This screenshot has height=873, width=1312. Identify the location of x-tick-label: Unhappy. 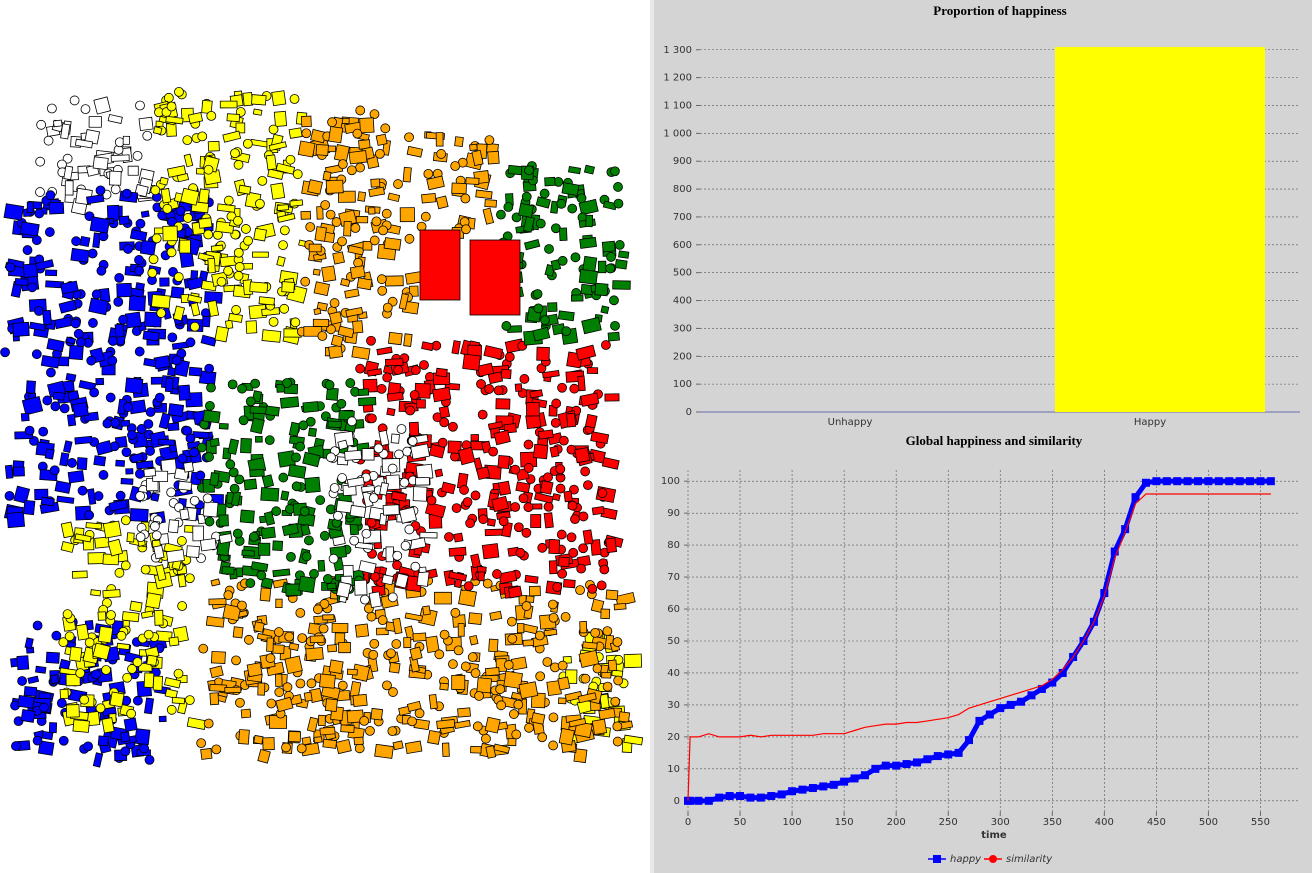
(850, 422).